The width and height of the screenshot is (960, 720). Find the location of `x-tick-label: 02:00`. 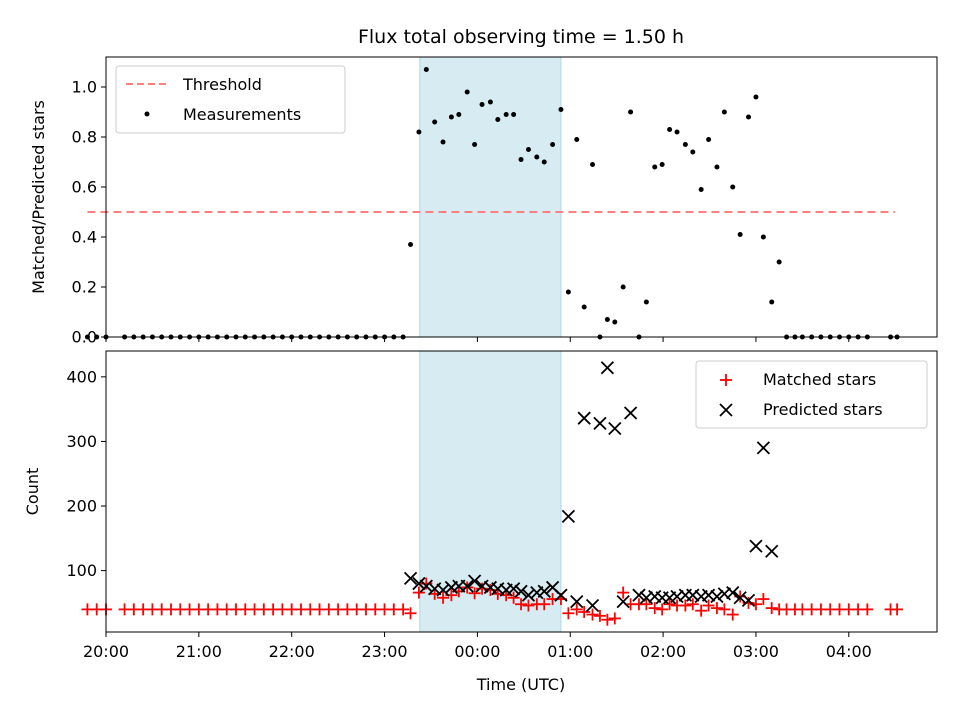

x-tick-label: 02:00 is located at coordinates (663, 651).